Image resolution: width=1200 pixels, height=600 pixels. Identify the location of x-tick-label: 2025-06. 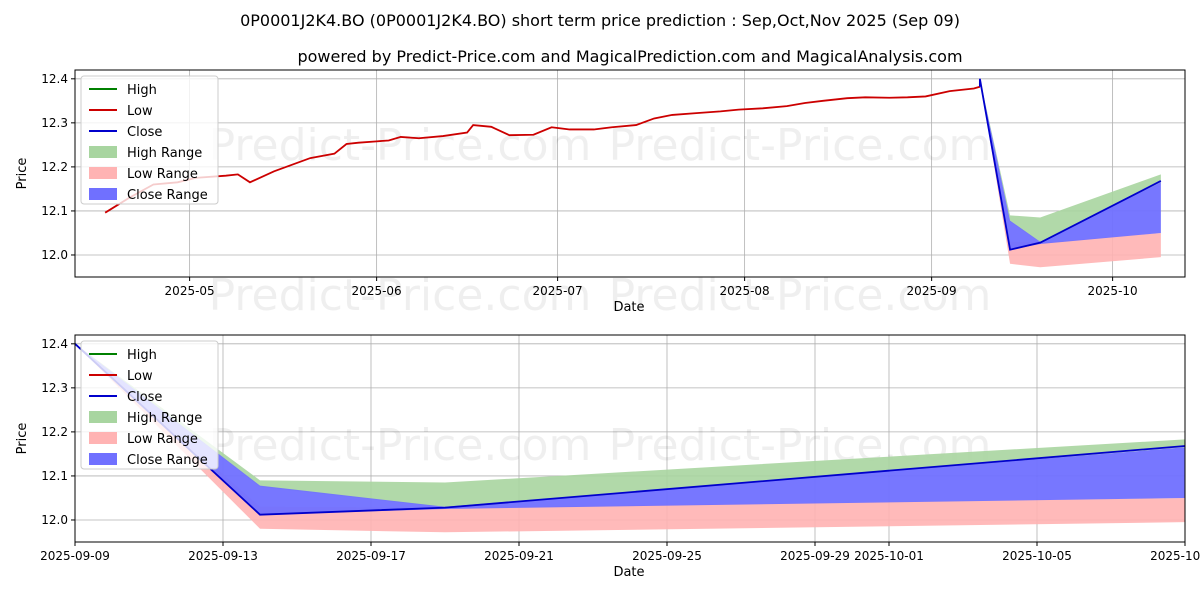
(377, 291).